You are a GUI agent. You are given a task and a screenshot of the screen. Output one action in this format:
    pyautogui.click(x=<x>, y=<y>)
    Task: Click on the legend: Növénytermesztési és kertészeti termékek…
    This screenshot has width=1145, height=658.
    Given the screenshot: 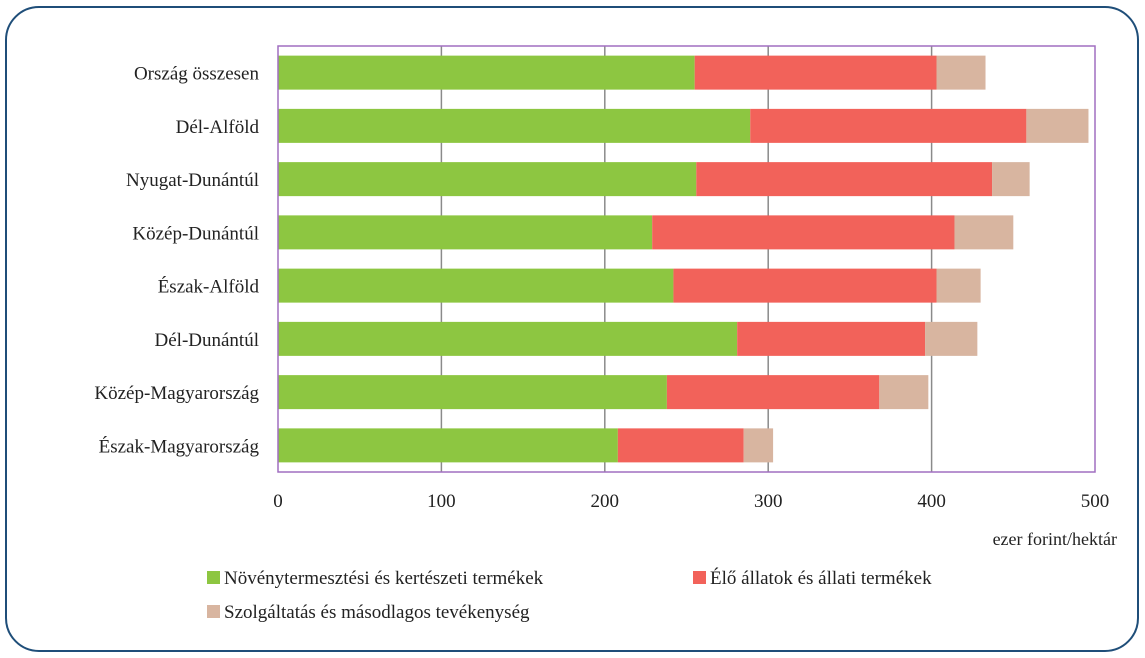 What is the action you would take?
    pyautogui.click(x=569, y=595)
    